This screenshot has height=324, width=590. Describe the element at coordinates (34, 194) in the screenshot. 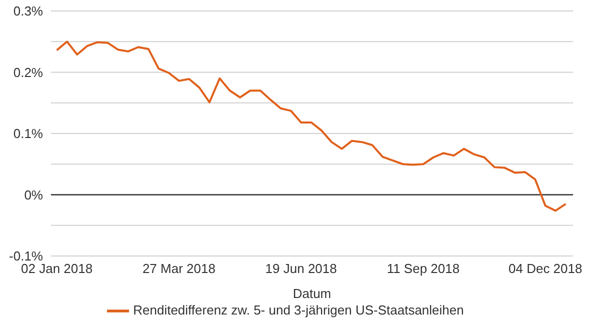

I see `y-tick-label: 0%` at that location.